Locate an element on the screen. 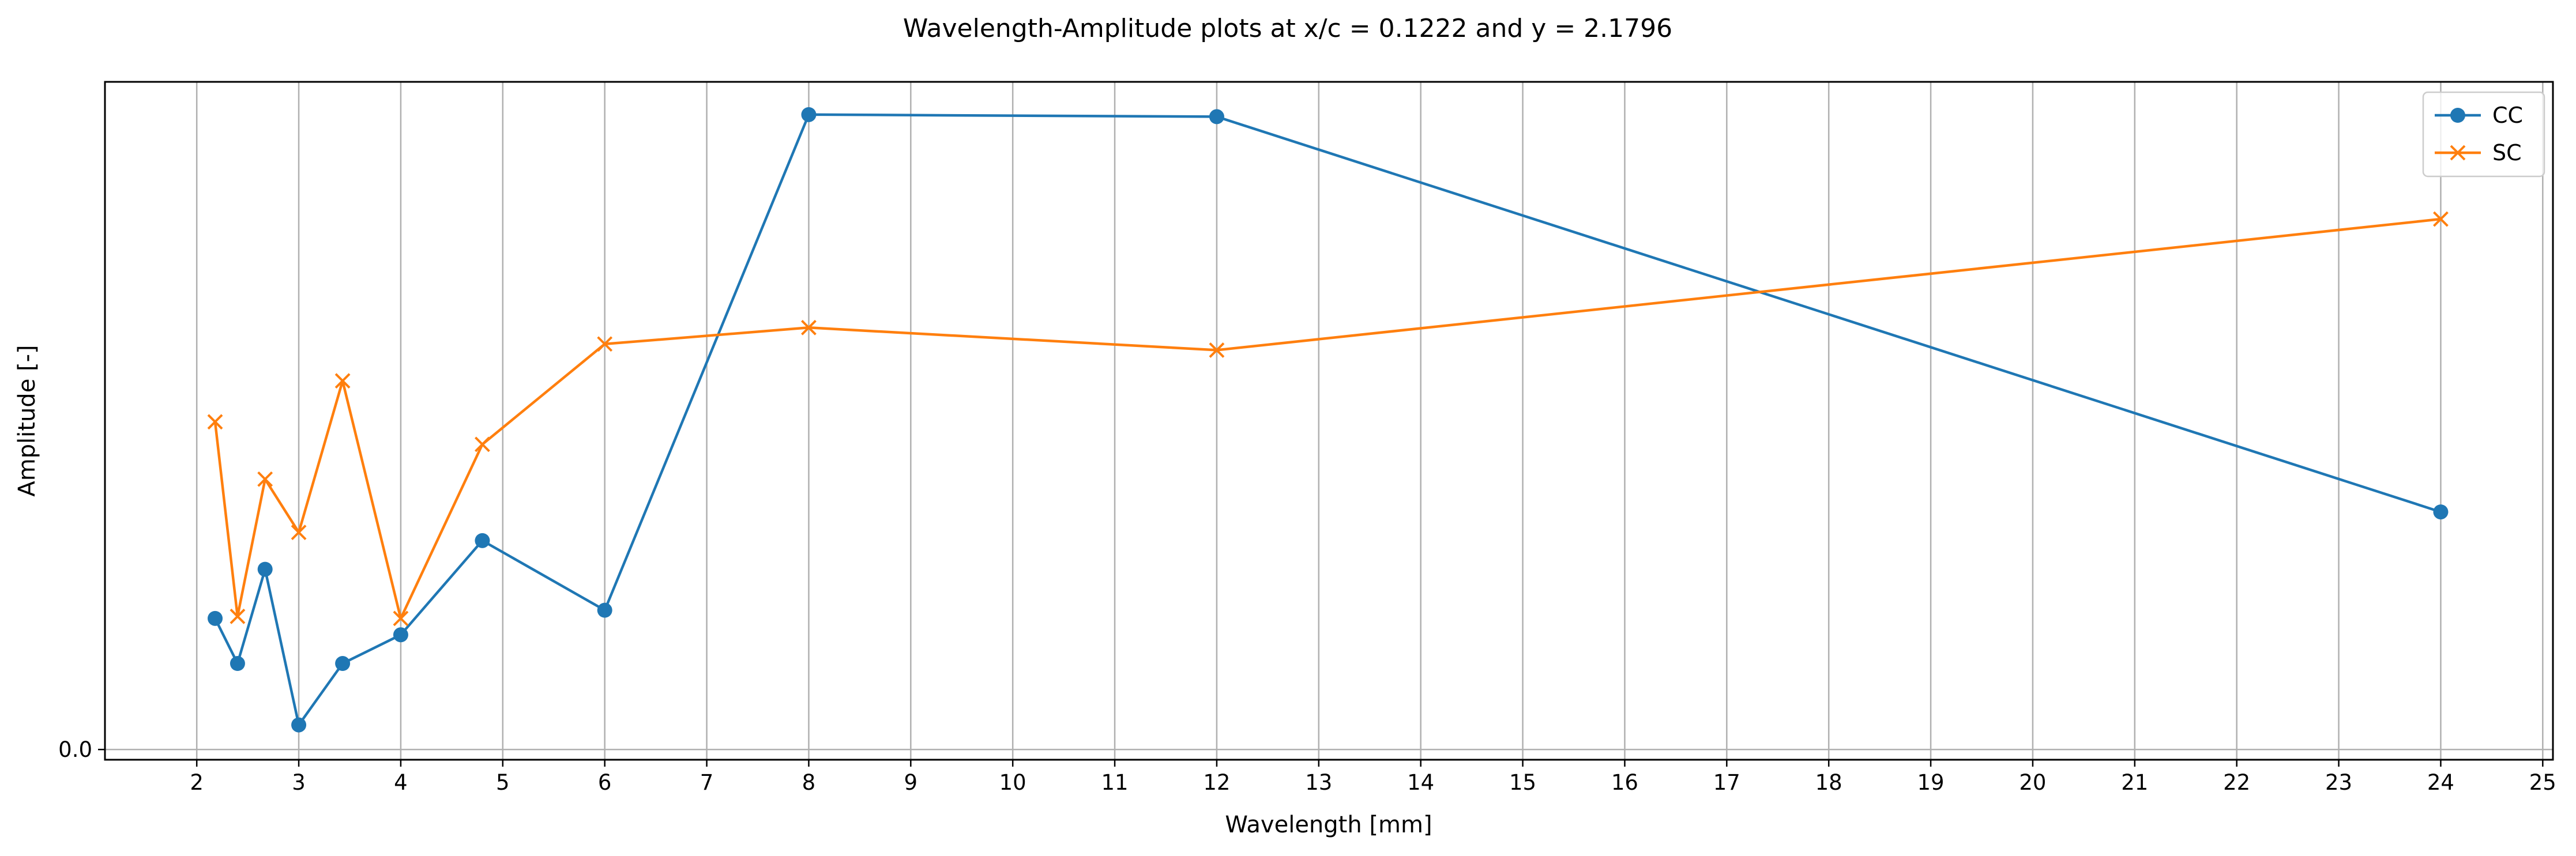 This screenshot has height=856, width=2576. y-axis-ticks: 0.0 is located at coordinates (81, 749).